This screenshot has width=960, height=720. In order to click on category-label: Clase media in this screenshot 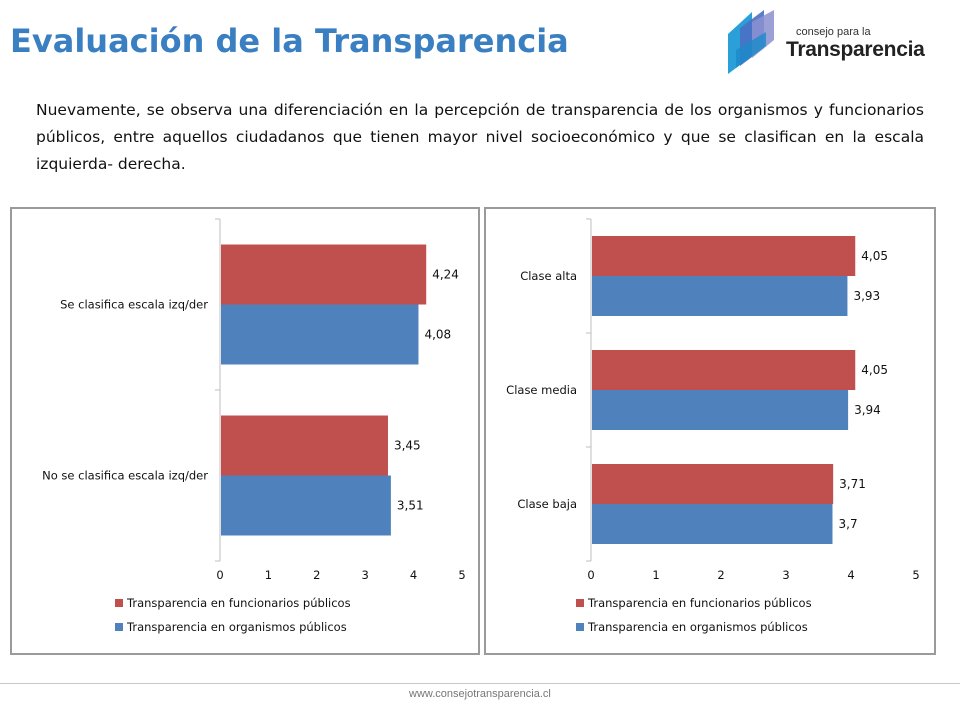, I will do `click(541, 390)`.